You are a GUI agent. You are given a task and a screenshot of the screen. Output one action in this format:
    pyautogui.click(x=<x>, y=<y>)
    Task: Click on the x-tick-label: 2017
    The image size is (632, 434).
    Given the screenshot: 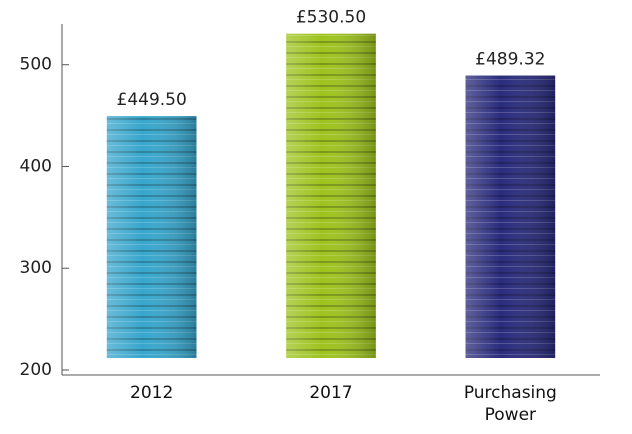 What is the action you would take?
    pyautogui.click(x=331, y=393)
    